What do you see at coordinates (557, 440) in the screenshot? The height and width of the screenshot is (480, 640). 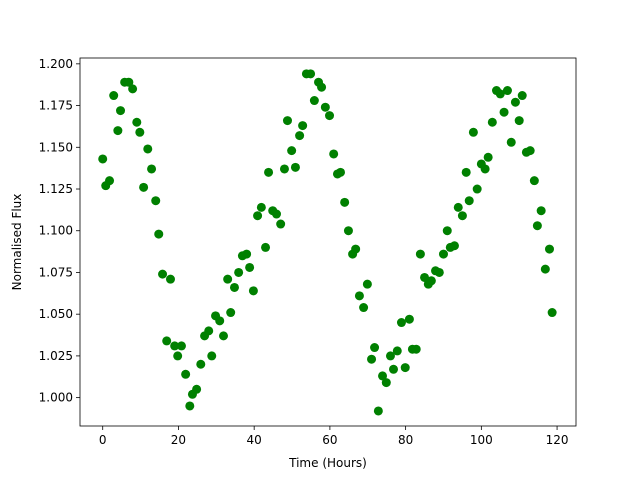 I see `x-tick-label: 120` at bounding box center [557, 440].